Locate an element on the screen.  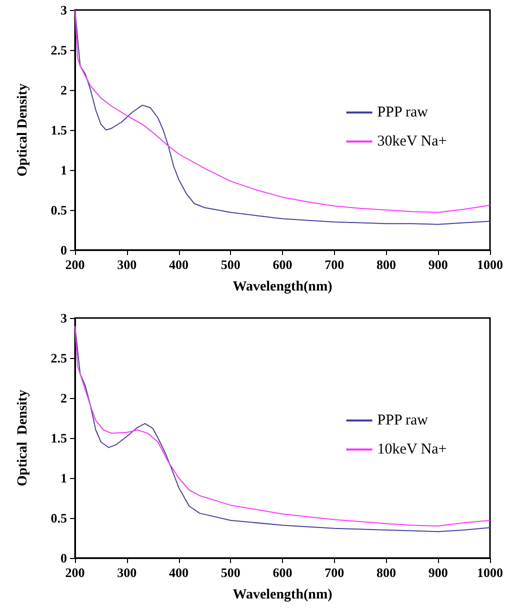
legend-label: 30keV Na+ is located at coordinates (412, 142).